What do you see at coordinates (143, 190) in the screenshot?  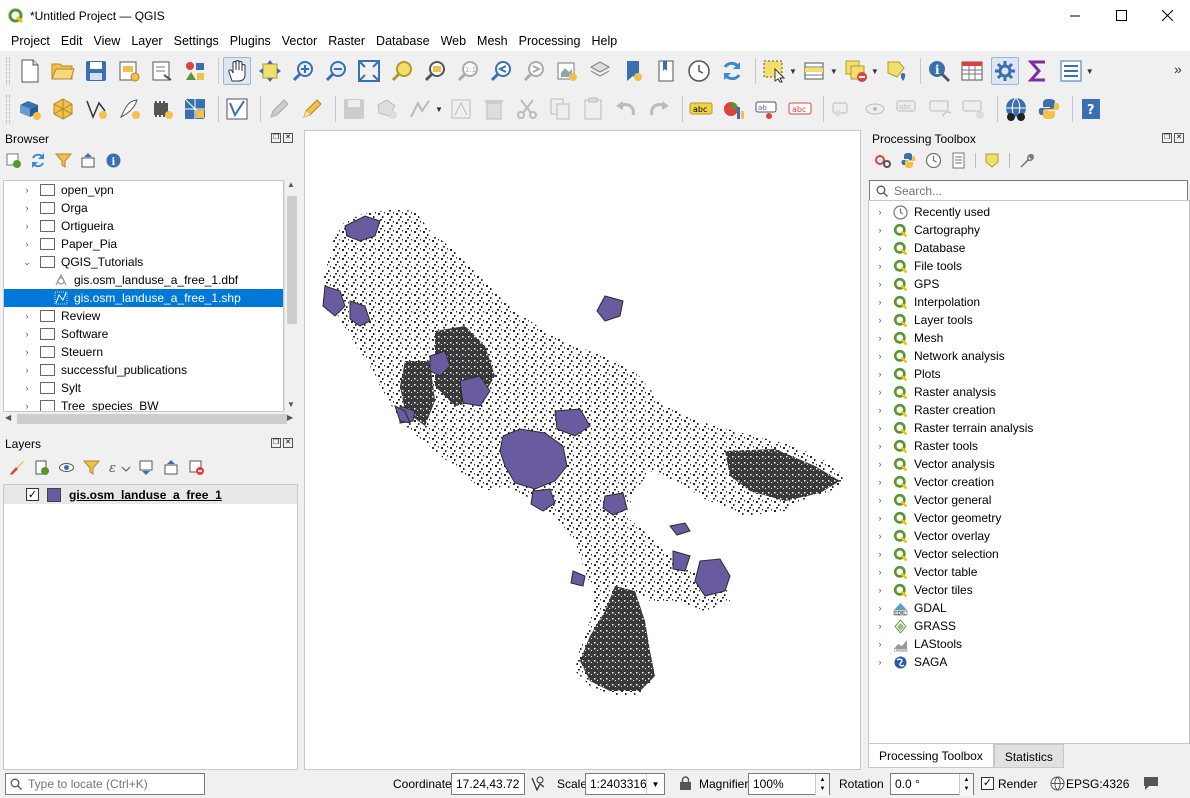 I see `tree-item-open-vpn: › open_vpn` at bounding box center [143, 190].